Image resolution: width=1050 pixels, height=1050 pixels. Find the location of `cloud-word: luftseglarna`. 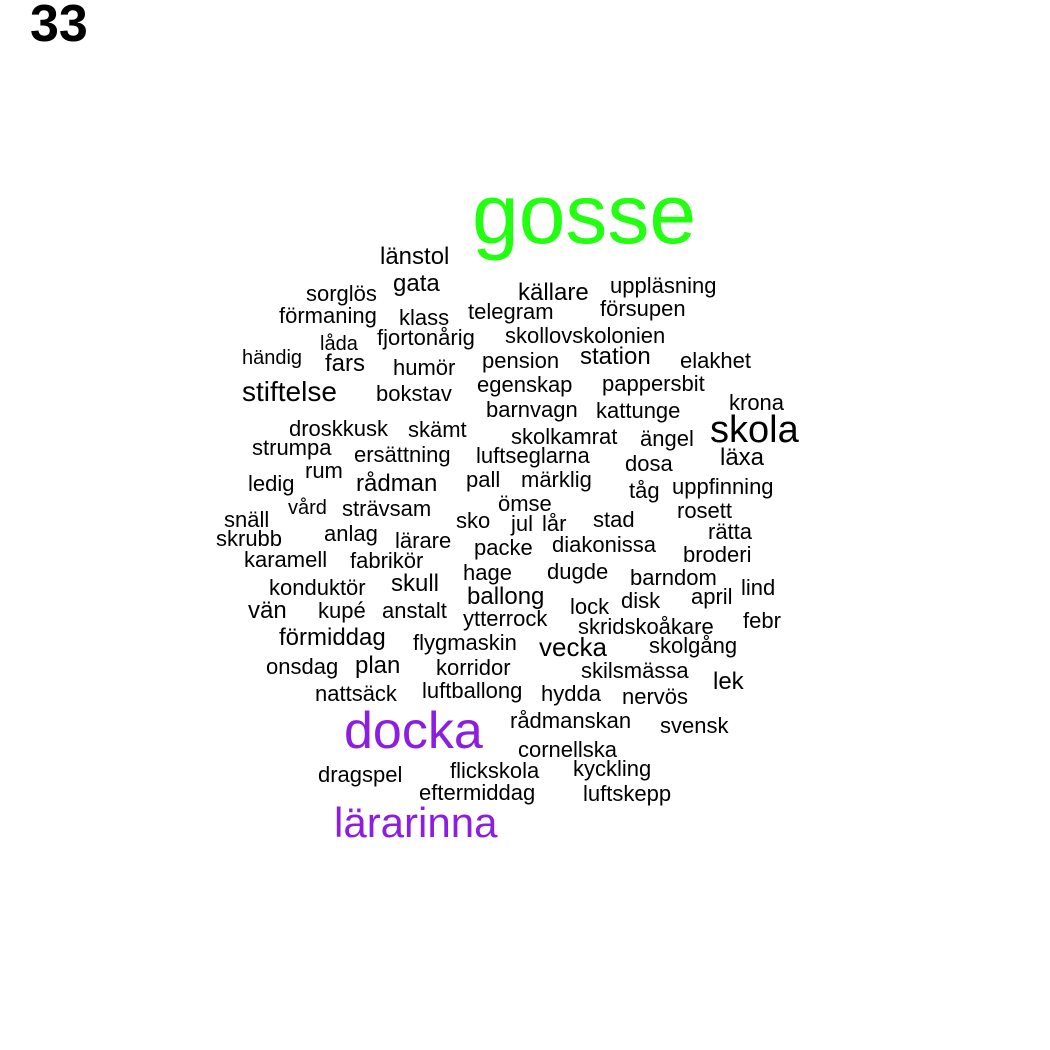

cloud-word: luftseglarna is located at coordinates (533, 455).